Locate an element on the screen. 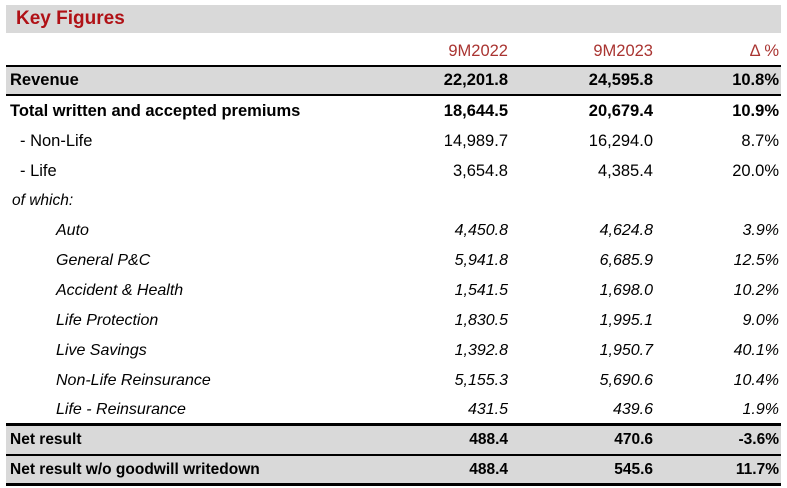  cell-9m2023: 545.6 is located at coordinates (633, 469).